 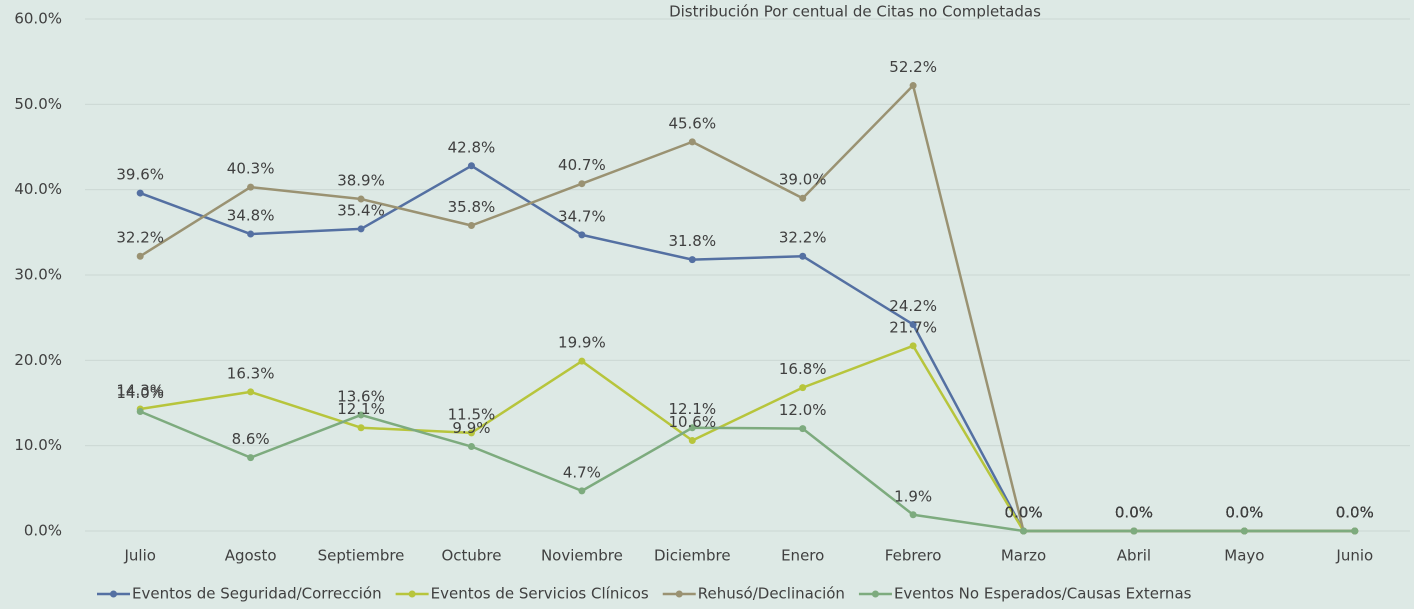 I want to click on x-tick-label: Agosto, so click(x=251, y=556).